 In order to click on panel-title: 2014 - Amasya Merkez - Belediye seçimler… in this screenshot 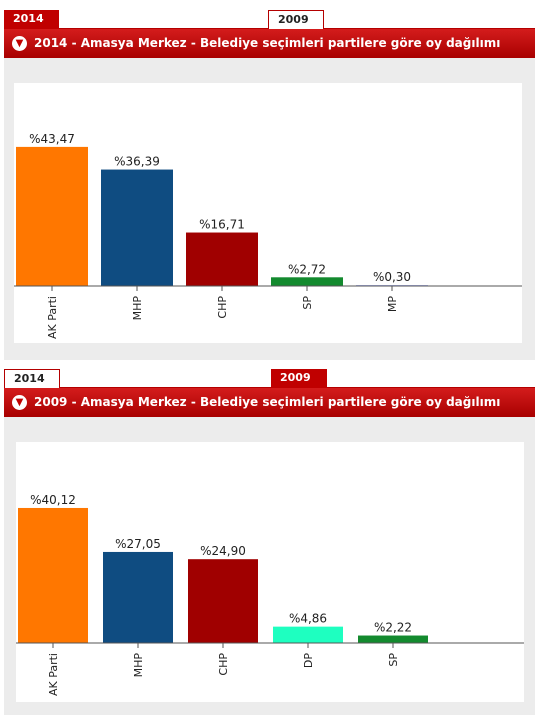, I will do `click(267, 43)`.